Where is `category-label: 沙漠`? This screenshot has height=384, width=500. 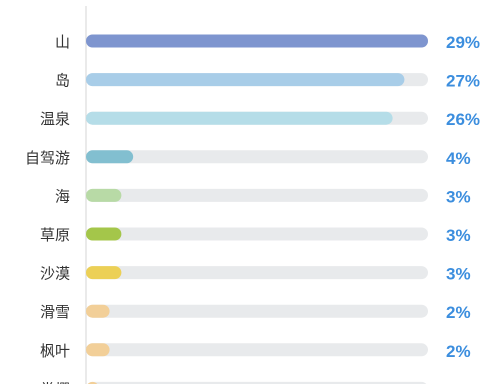 category-label: 沙漠 is located at coordinates (55, 274).